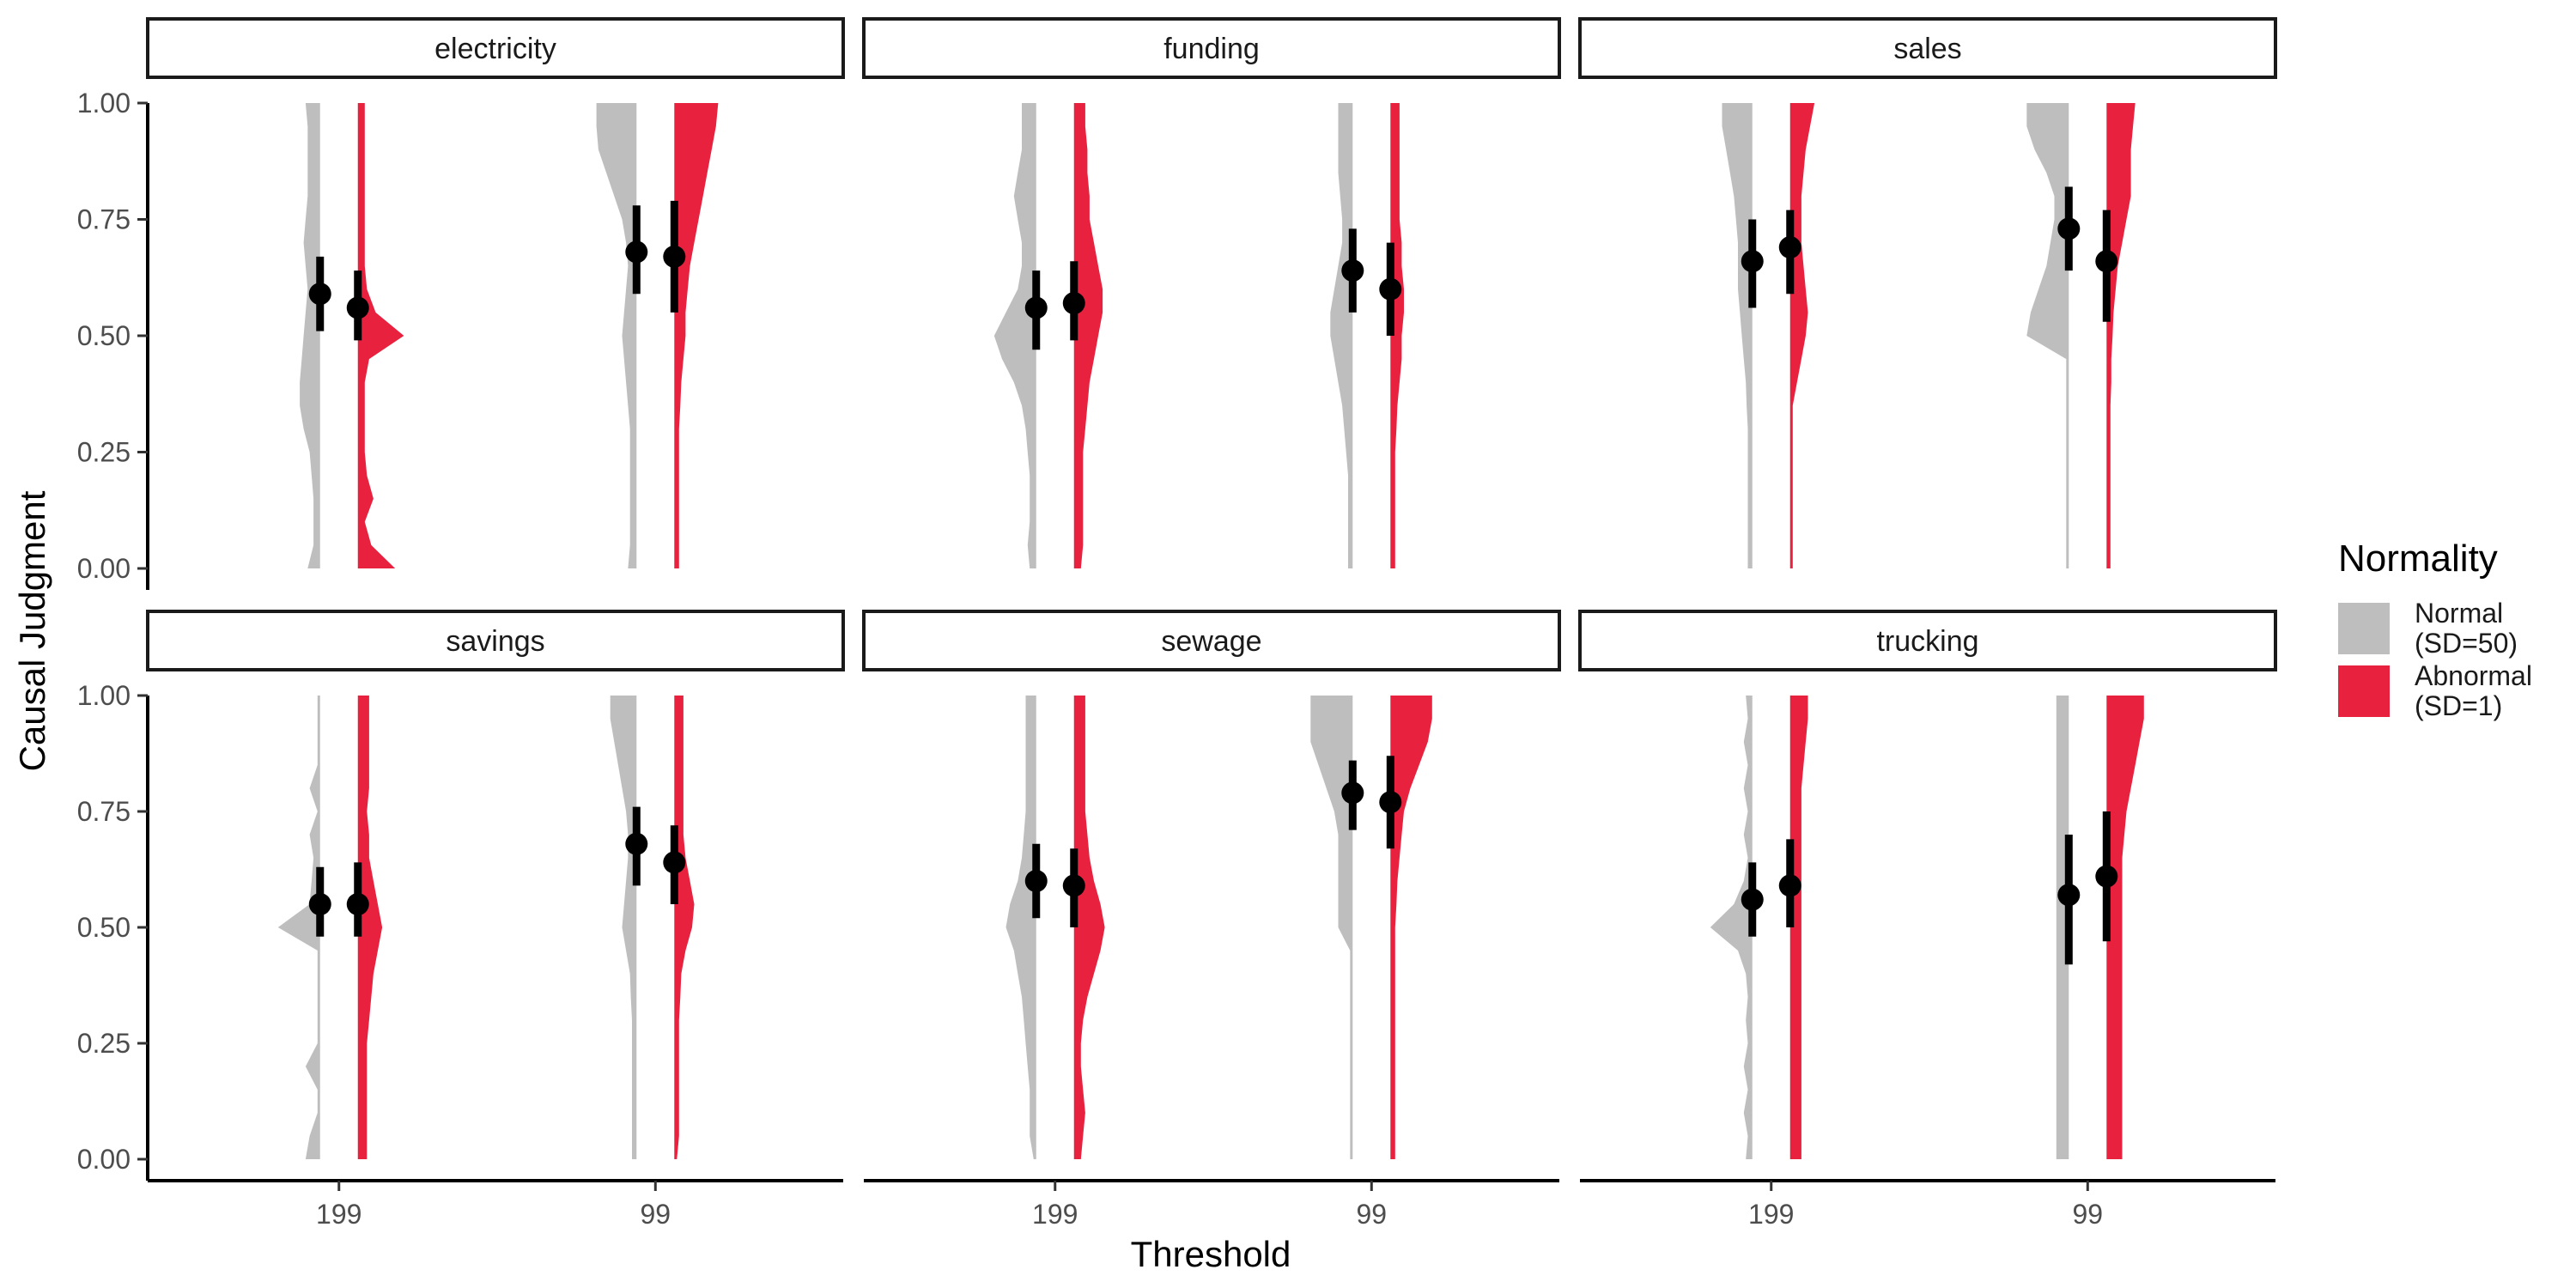 The image size is (2576, 1288). I want to click on strip-label-funding: funding, so click(1211, 49).